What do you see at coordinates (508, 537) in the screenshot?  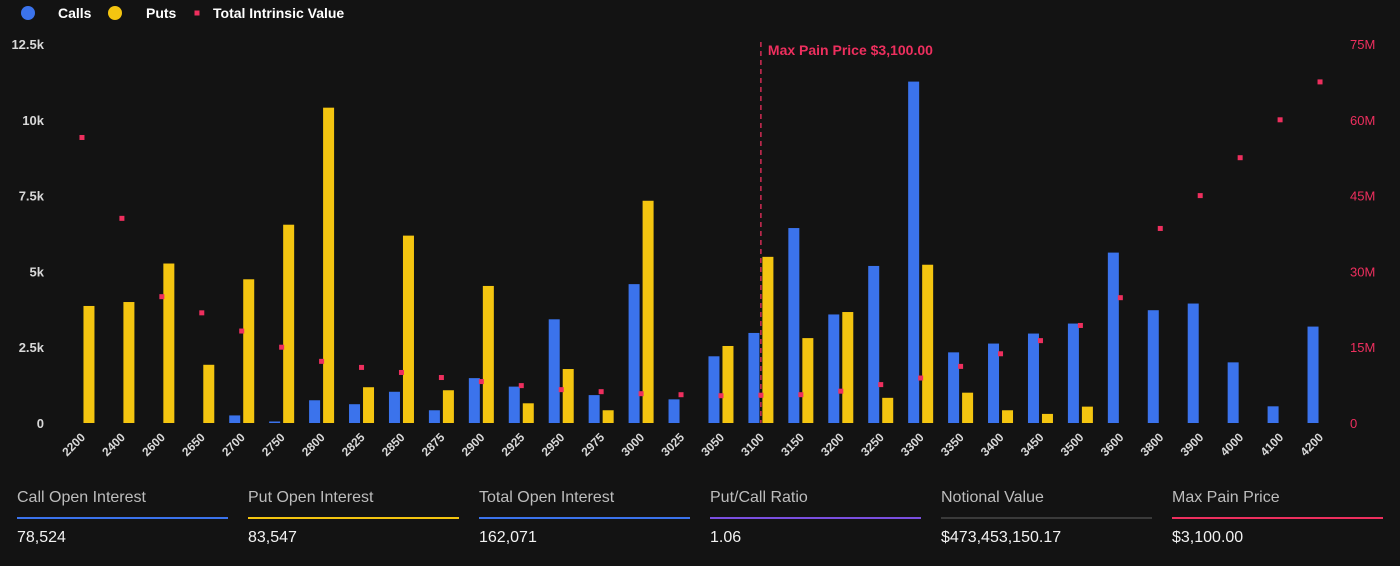 I see `stat-value: 162,071` at bounding box center [508, 537].